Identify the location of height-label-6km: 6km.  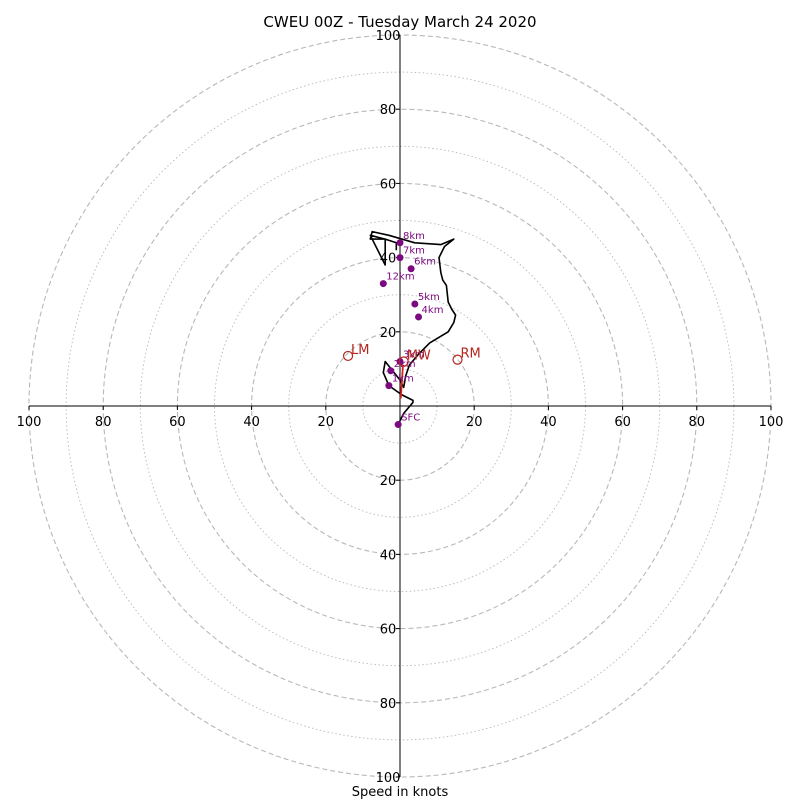
(425, 262).